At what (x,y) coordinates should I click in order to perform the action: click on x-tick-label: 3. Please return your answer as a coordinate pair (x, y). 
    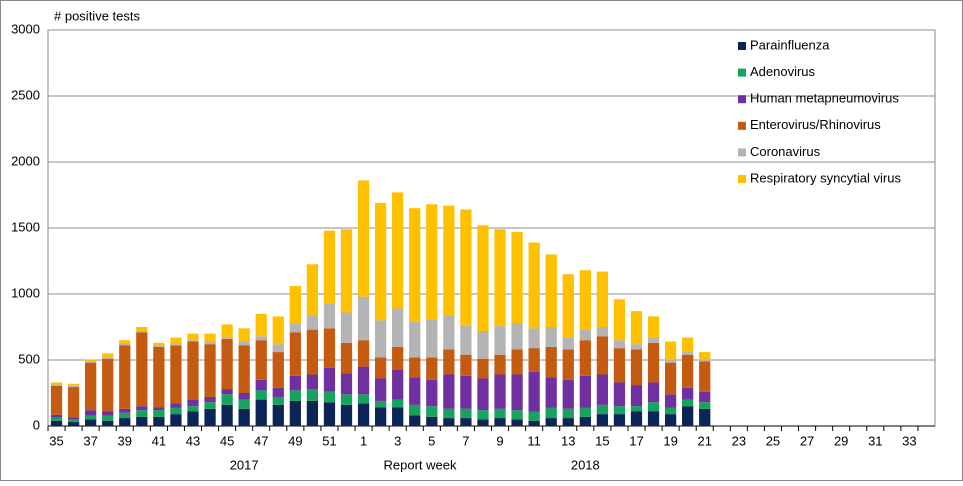
    Looking at the image, I should click on (397, 440).